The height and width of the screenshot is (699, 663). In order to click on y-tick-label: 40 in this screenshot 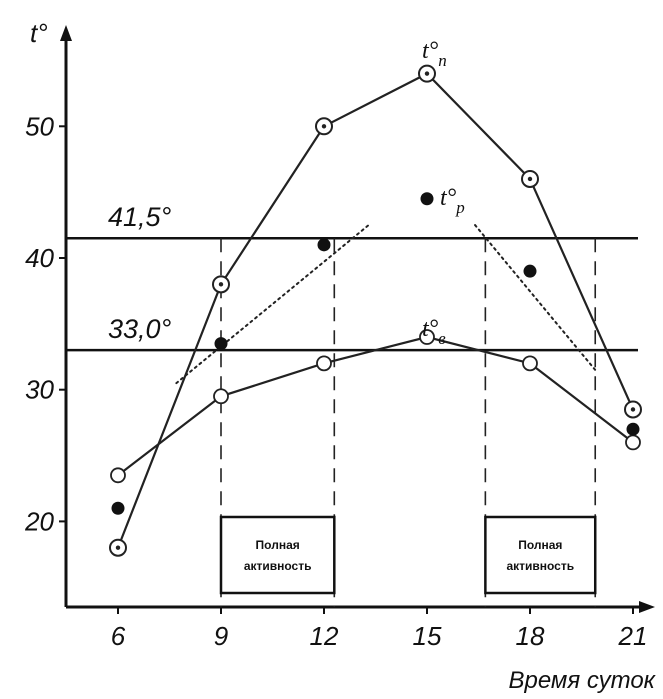, I will do `click(39, 258)`.